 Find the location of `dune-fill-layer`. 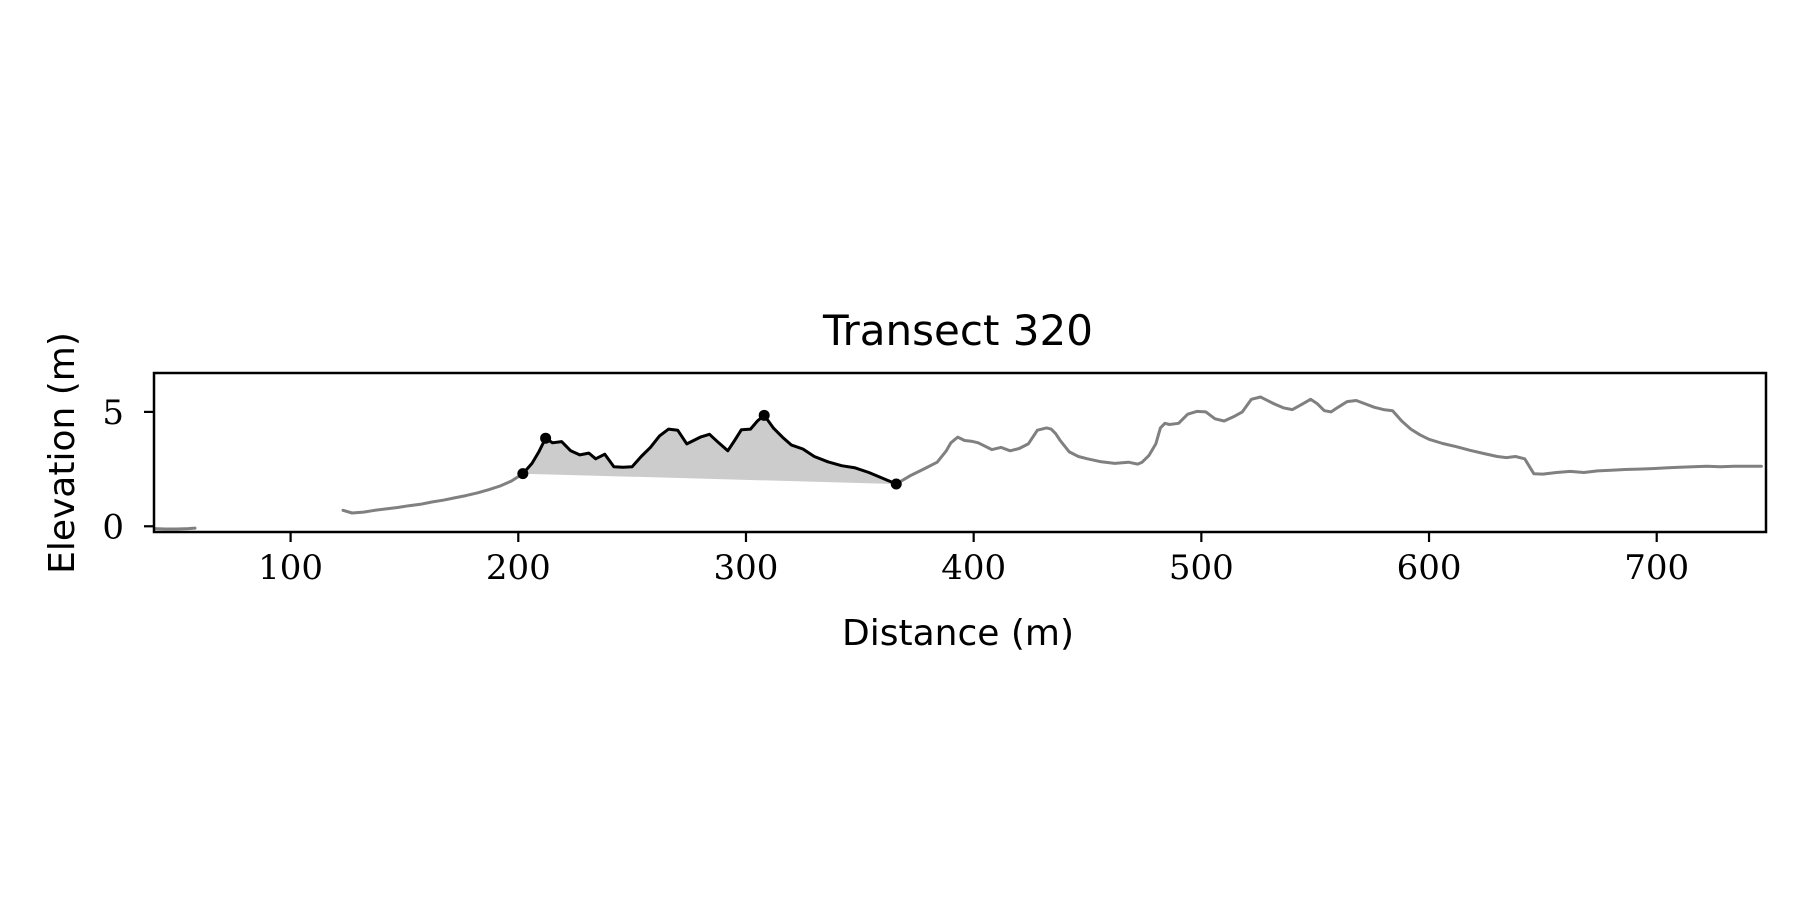

dune-fill-layer is located at coordinates (709, 449).